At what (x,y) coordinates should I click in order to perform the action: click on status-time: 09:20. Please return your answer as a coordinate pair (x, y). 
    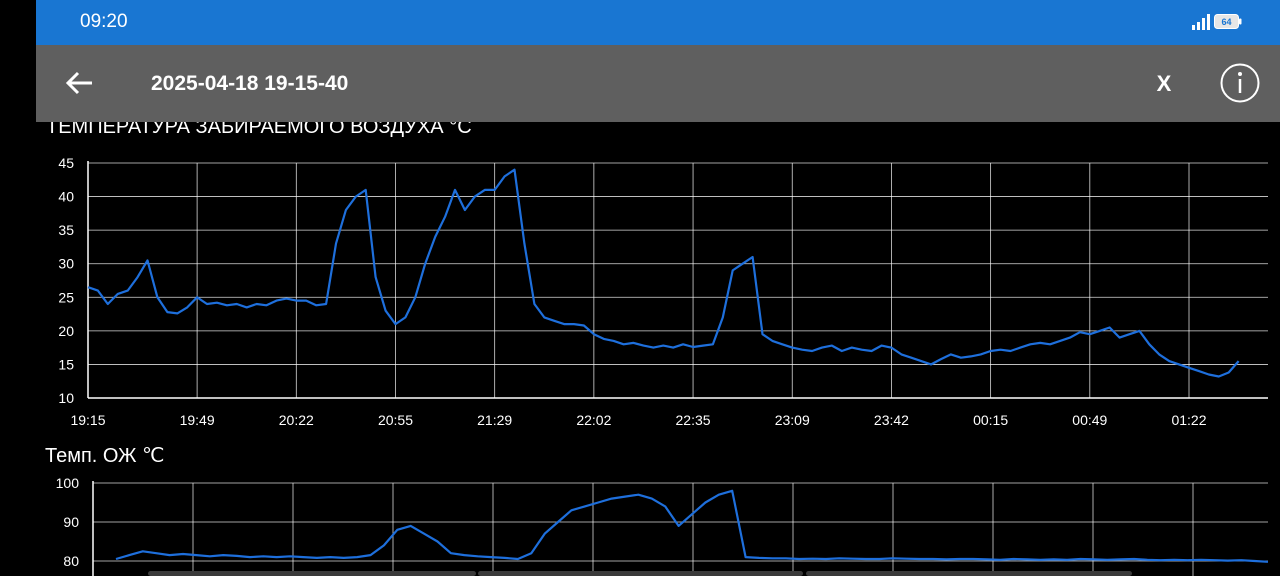
    Looking at the image, I should click on (104, 21).